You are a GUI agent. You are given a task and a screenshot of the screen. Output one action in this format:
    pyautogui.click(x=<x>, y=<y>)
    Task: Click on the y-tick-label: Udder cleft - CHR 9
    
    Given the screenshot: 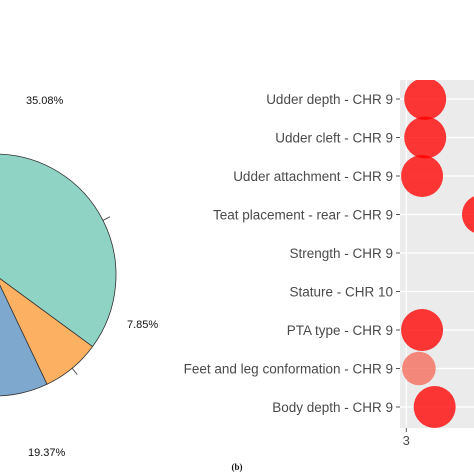 What is the action you would take?
    pyautogui.click(x=334, y=138)
    